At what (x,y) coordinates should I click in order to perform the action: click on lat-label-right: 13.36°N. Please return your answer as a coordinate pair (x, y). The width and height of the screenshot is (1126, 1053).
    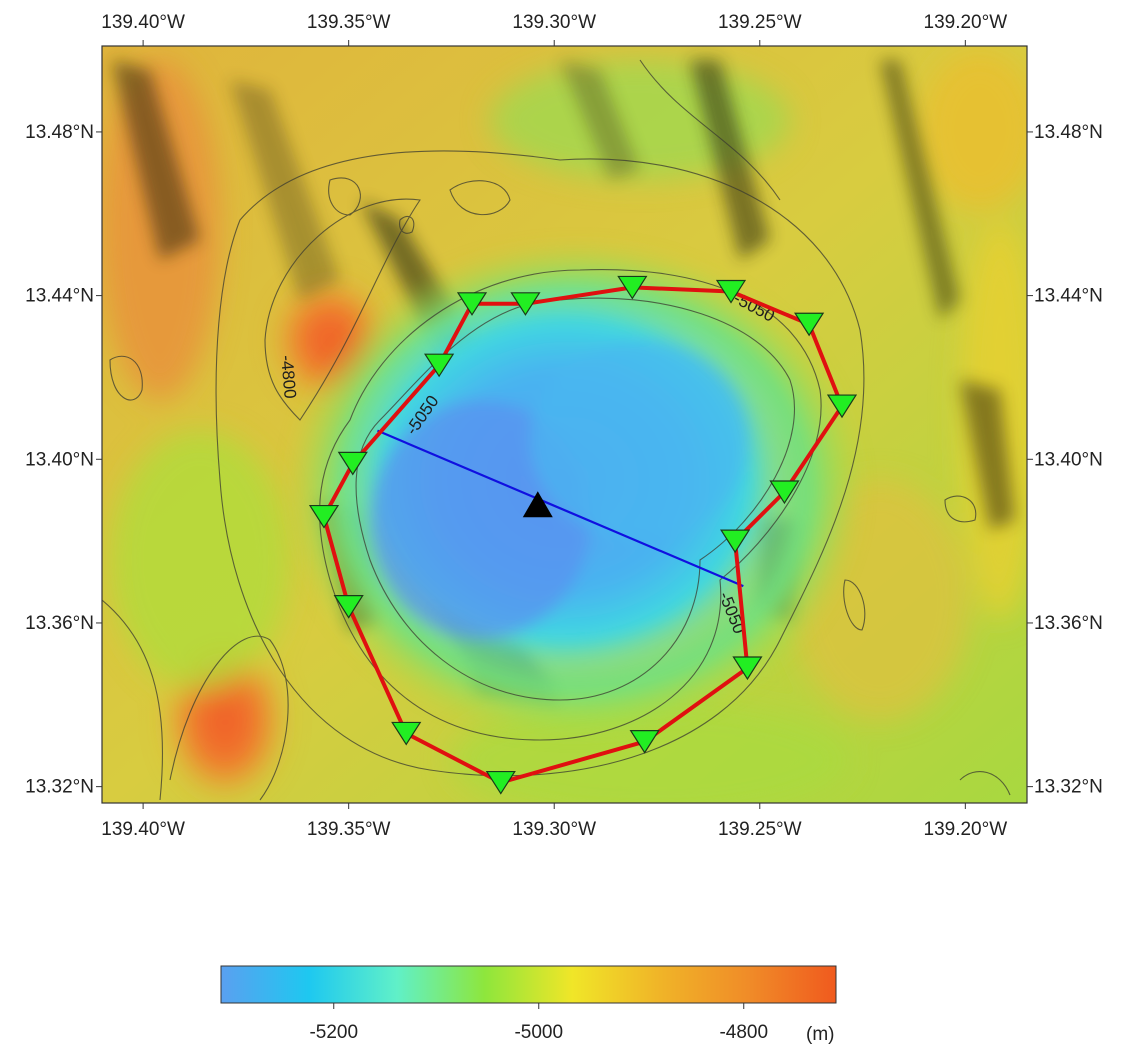
    Looking at the image, I should click on (1068, 623).